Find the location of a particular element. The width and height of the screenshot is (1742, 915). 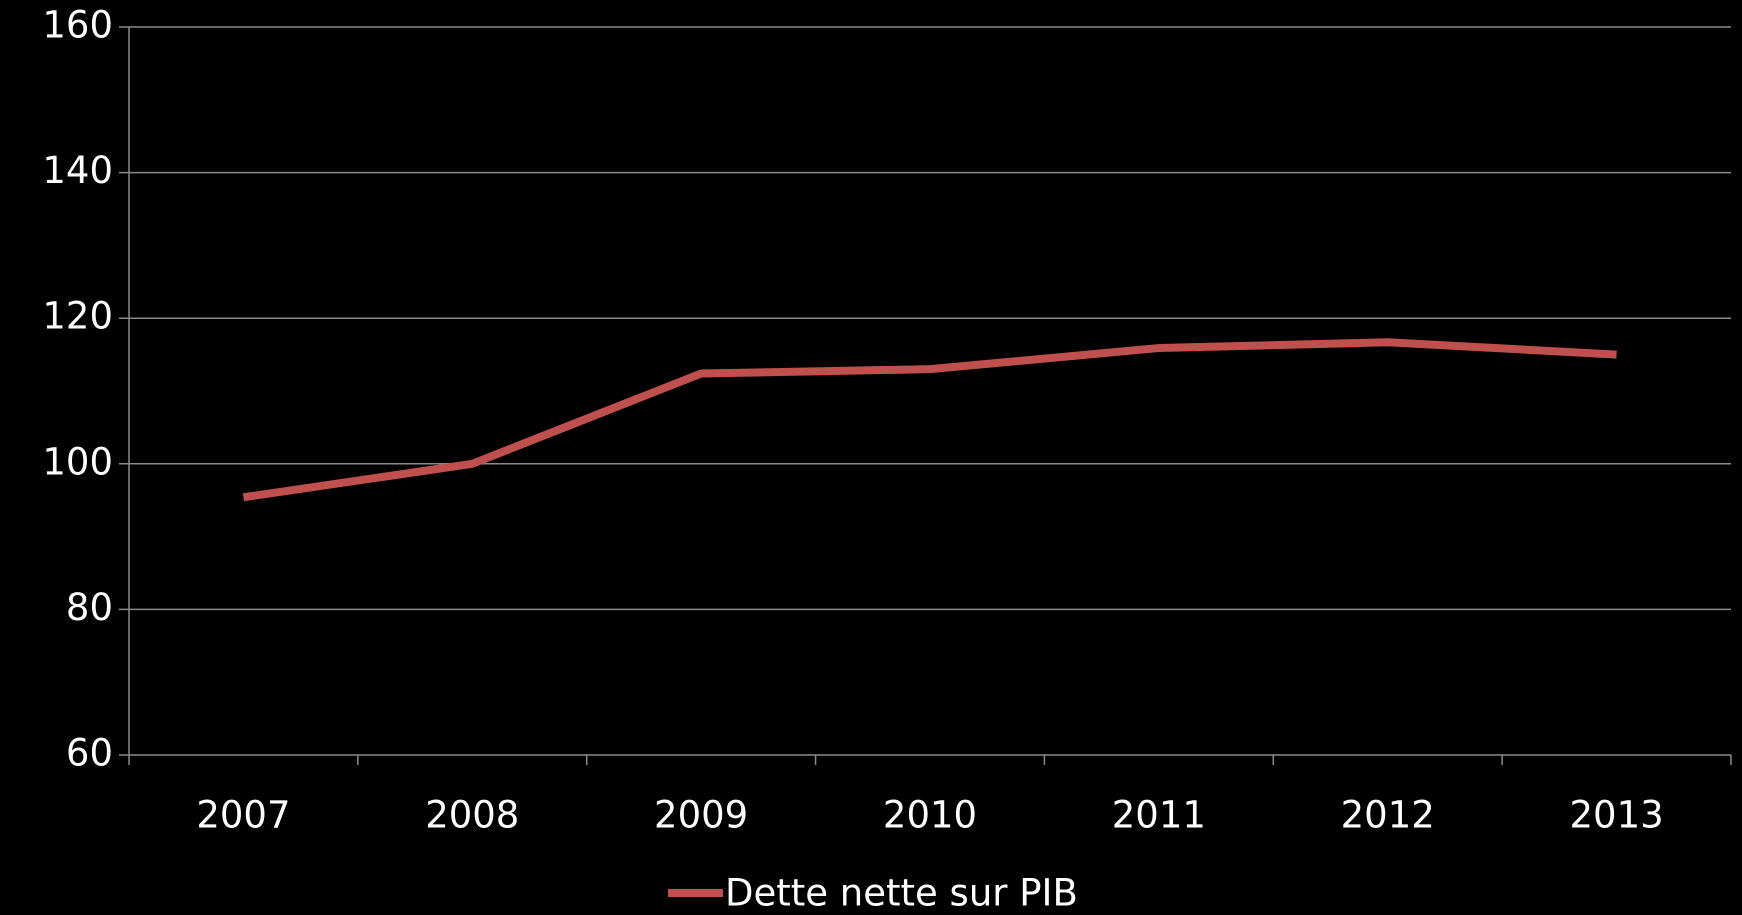

x-tick-label: 2013 is located at coordinates (1616, 815).